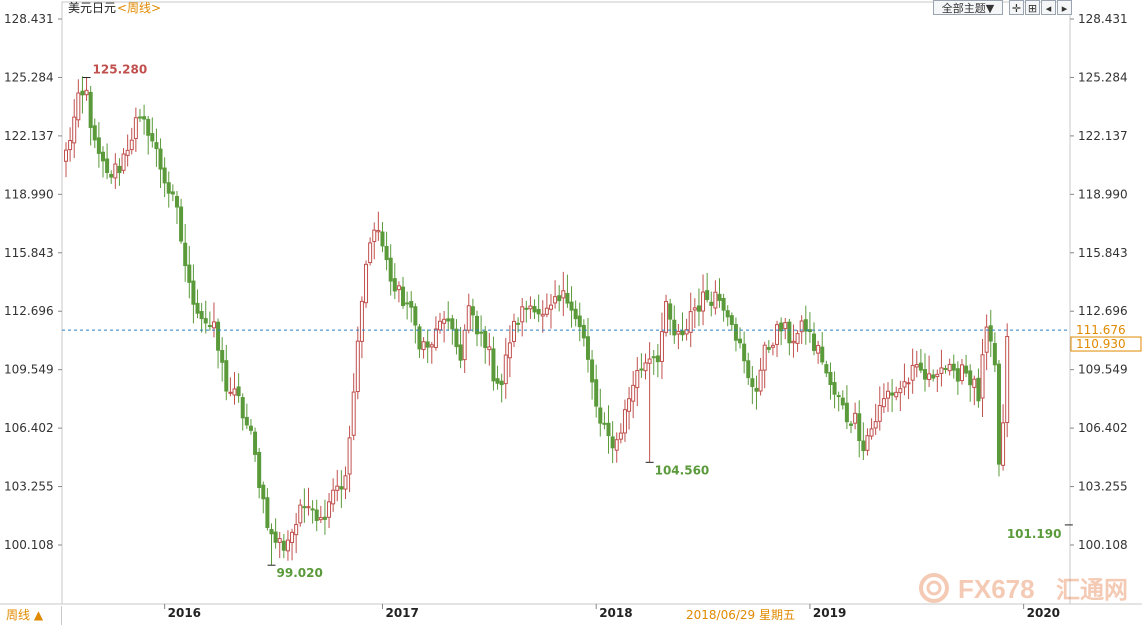 This screenshot has width=1142, height=625. I want to click on right-tick-label: 109.549, so click(1103, 370).